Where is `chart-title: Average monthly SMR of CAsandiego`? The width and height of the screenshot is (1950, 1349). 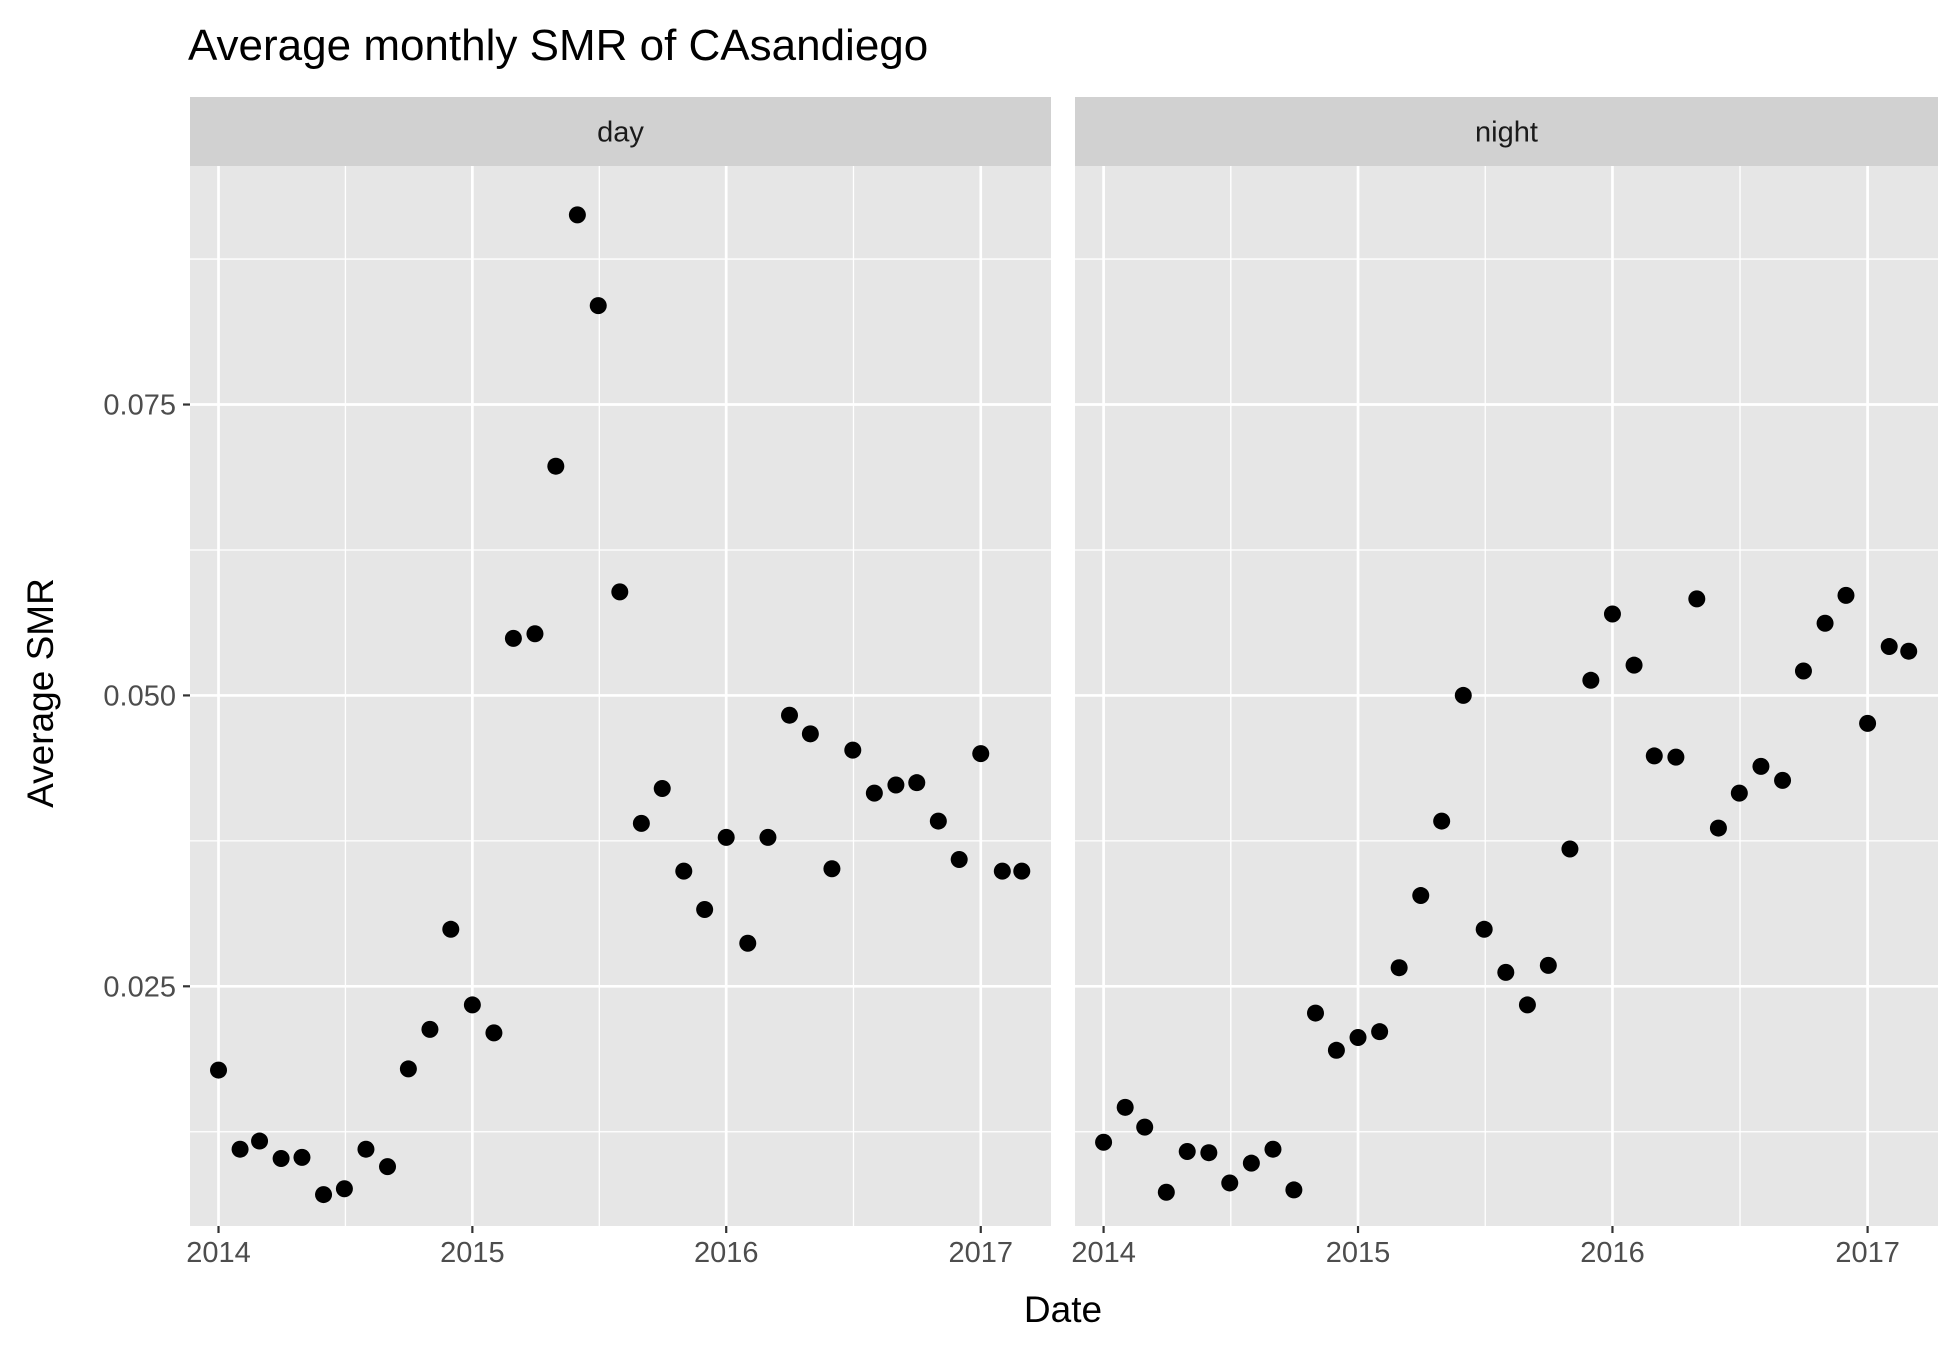
chart-title: Average monthly SMR of CAsandiego is located at coordinates (558, 45).